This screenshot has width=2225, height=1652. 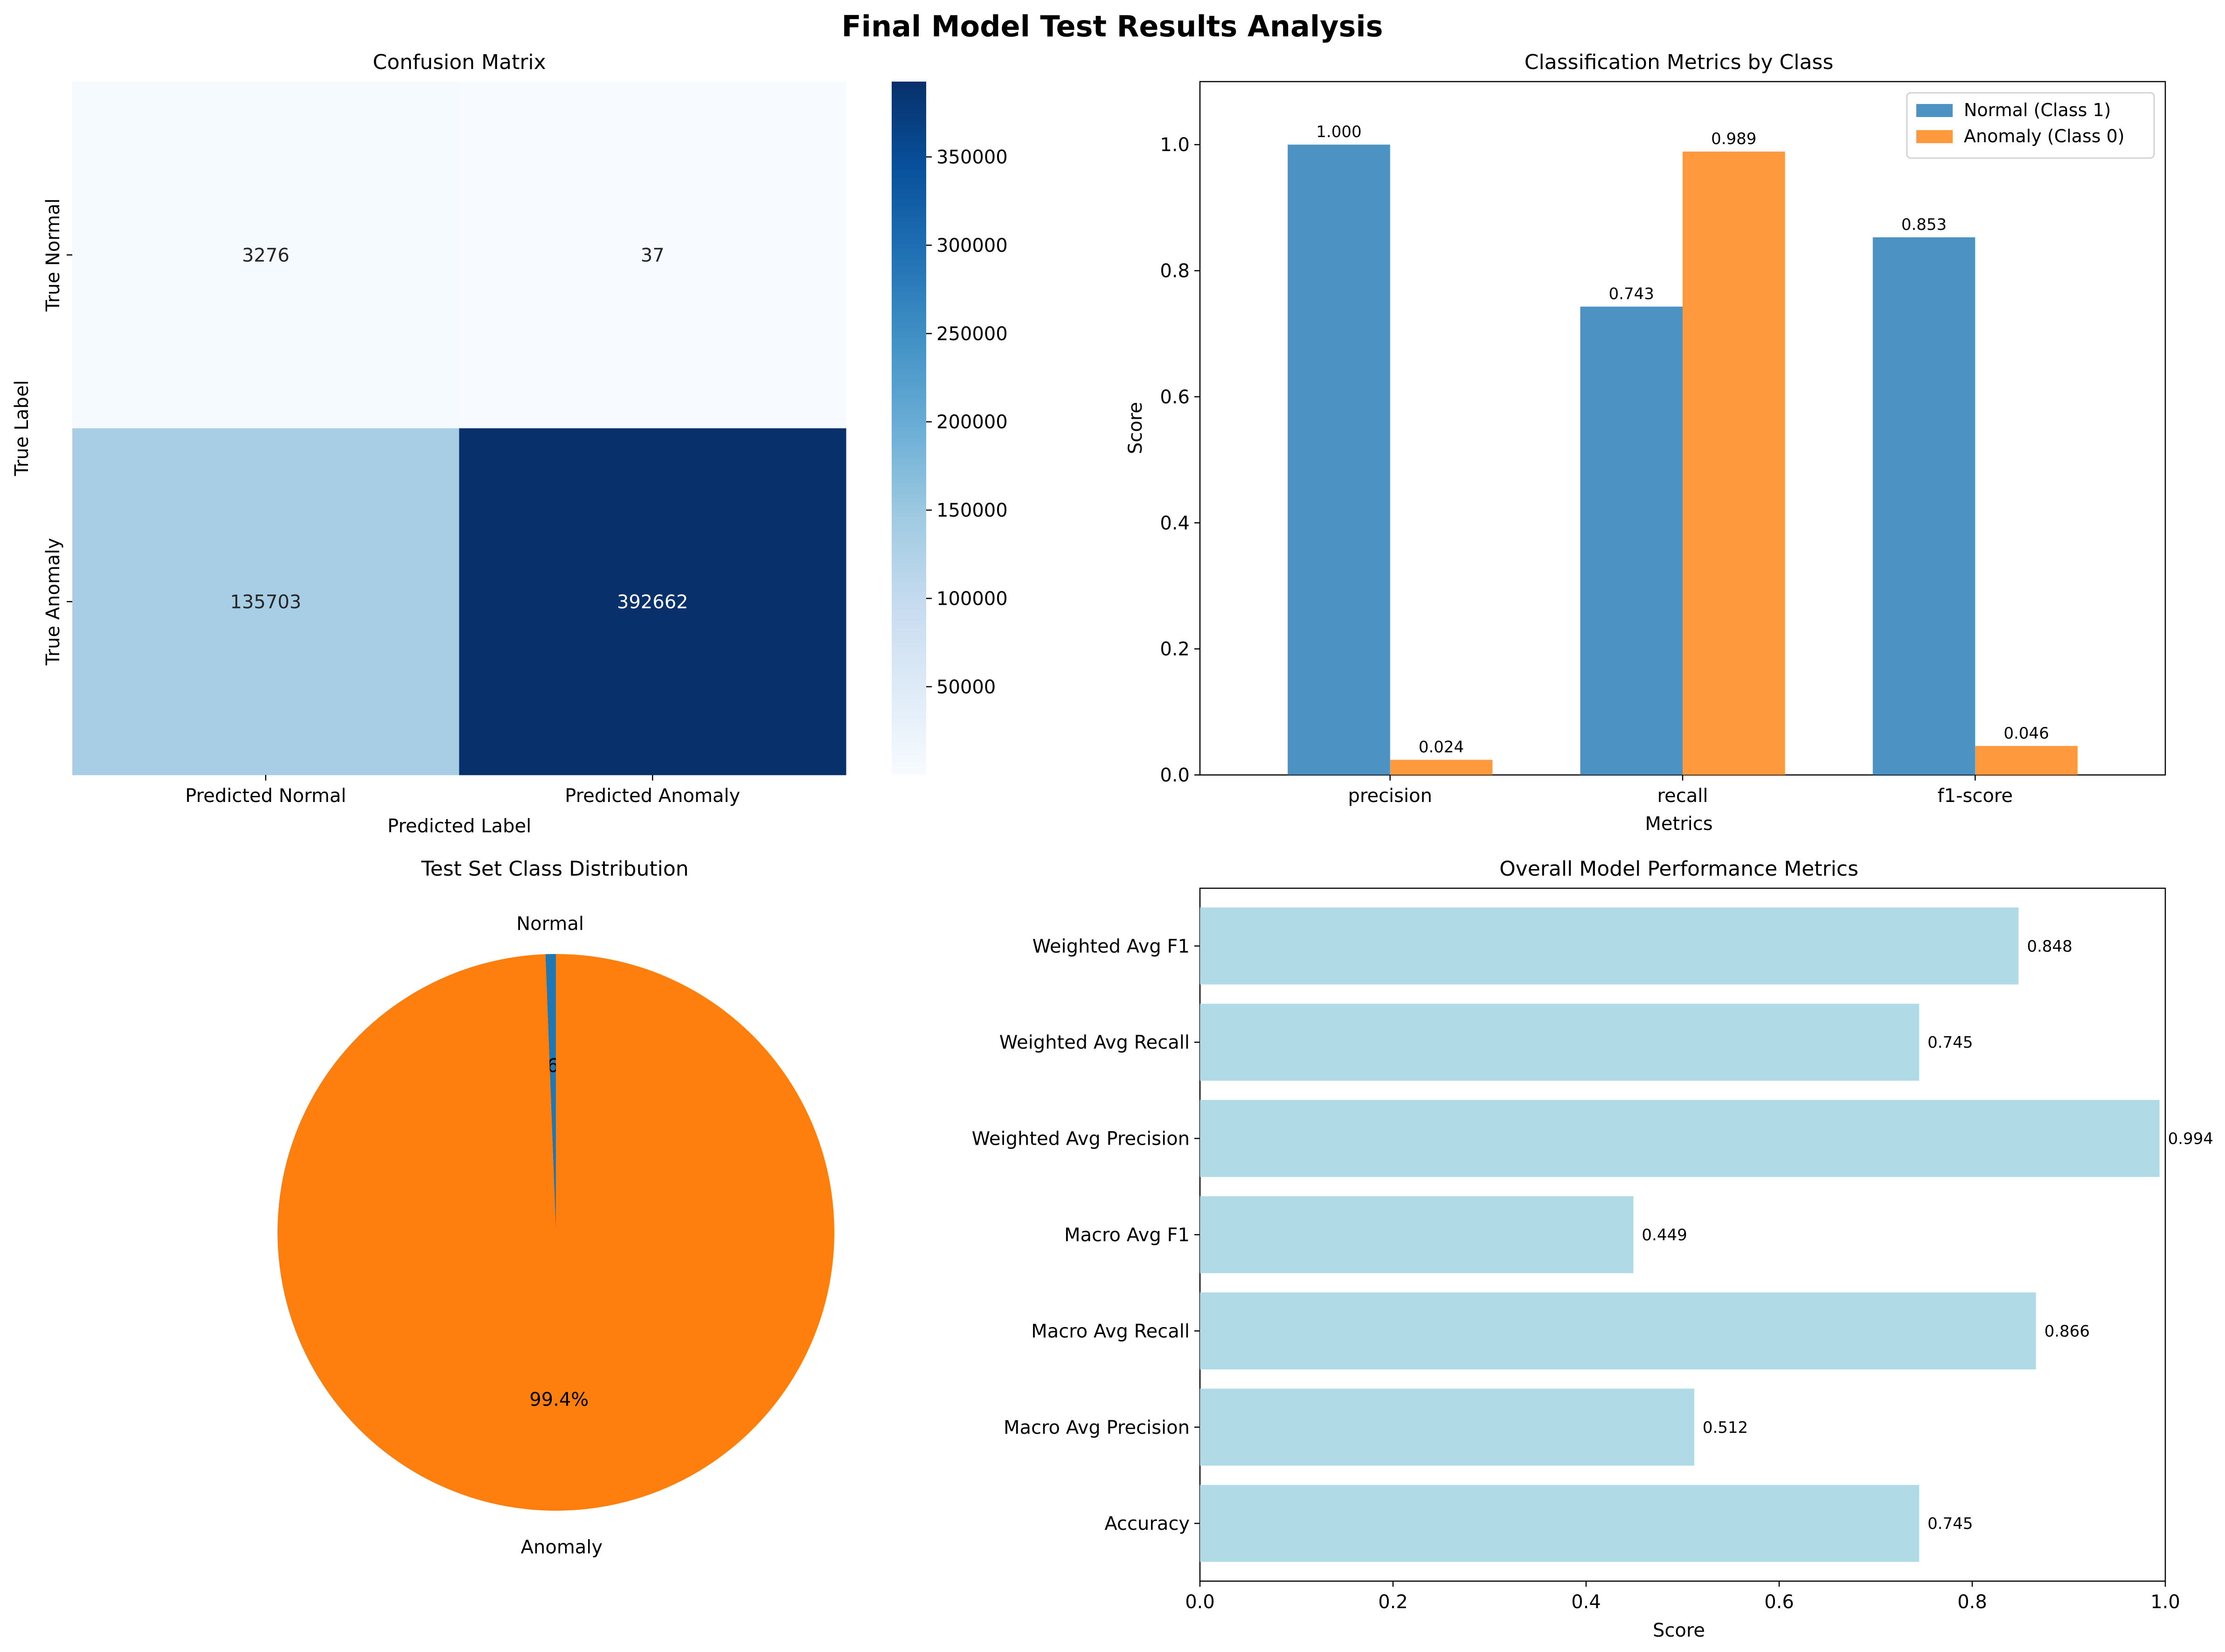 What do you see at coordinates (1972, 1602) in the screenshot?
I see `x-tick-label: 0.8` at bounding box center [1972, 1602].